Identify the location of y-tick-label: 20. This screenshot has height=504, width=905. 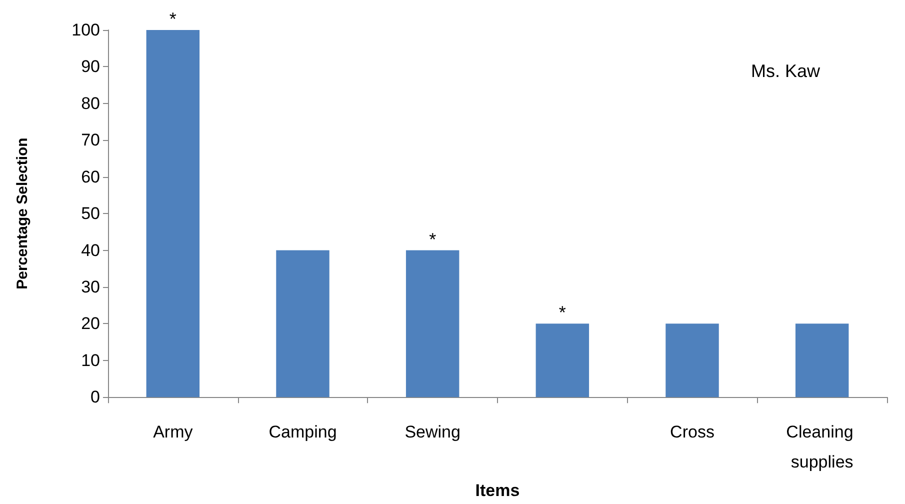
(90, 324).